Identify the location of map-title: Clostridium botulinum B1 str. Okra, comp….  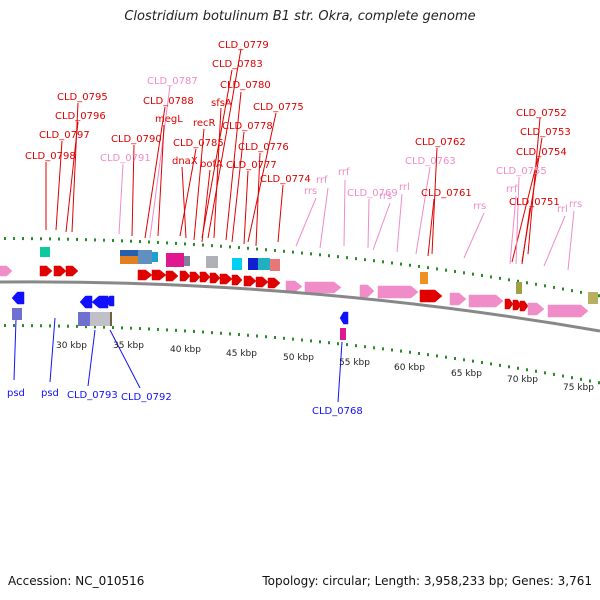
(300, 16).